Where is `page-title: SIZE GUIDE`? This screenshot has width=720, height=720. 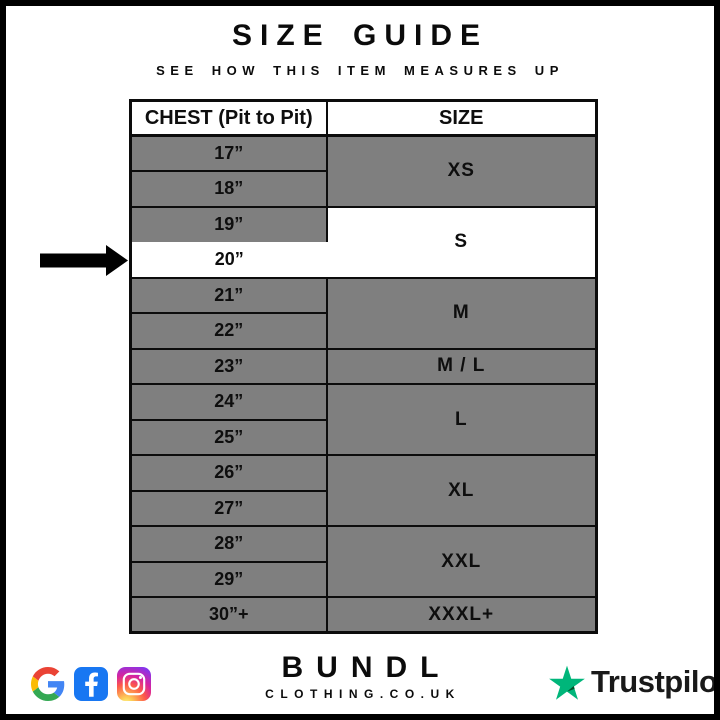 page-title: SIZE GUIDE is located at coordinates (360, 35).